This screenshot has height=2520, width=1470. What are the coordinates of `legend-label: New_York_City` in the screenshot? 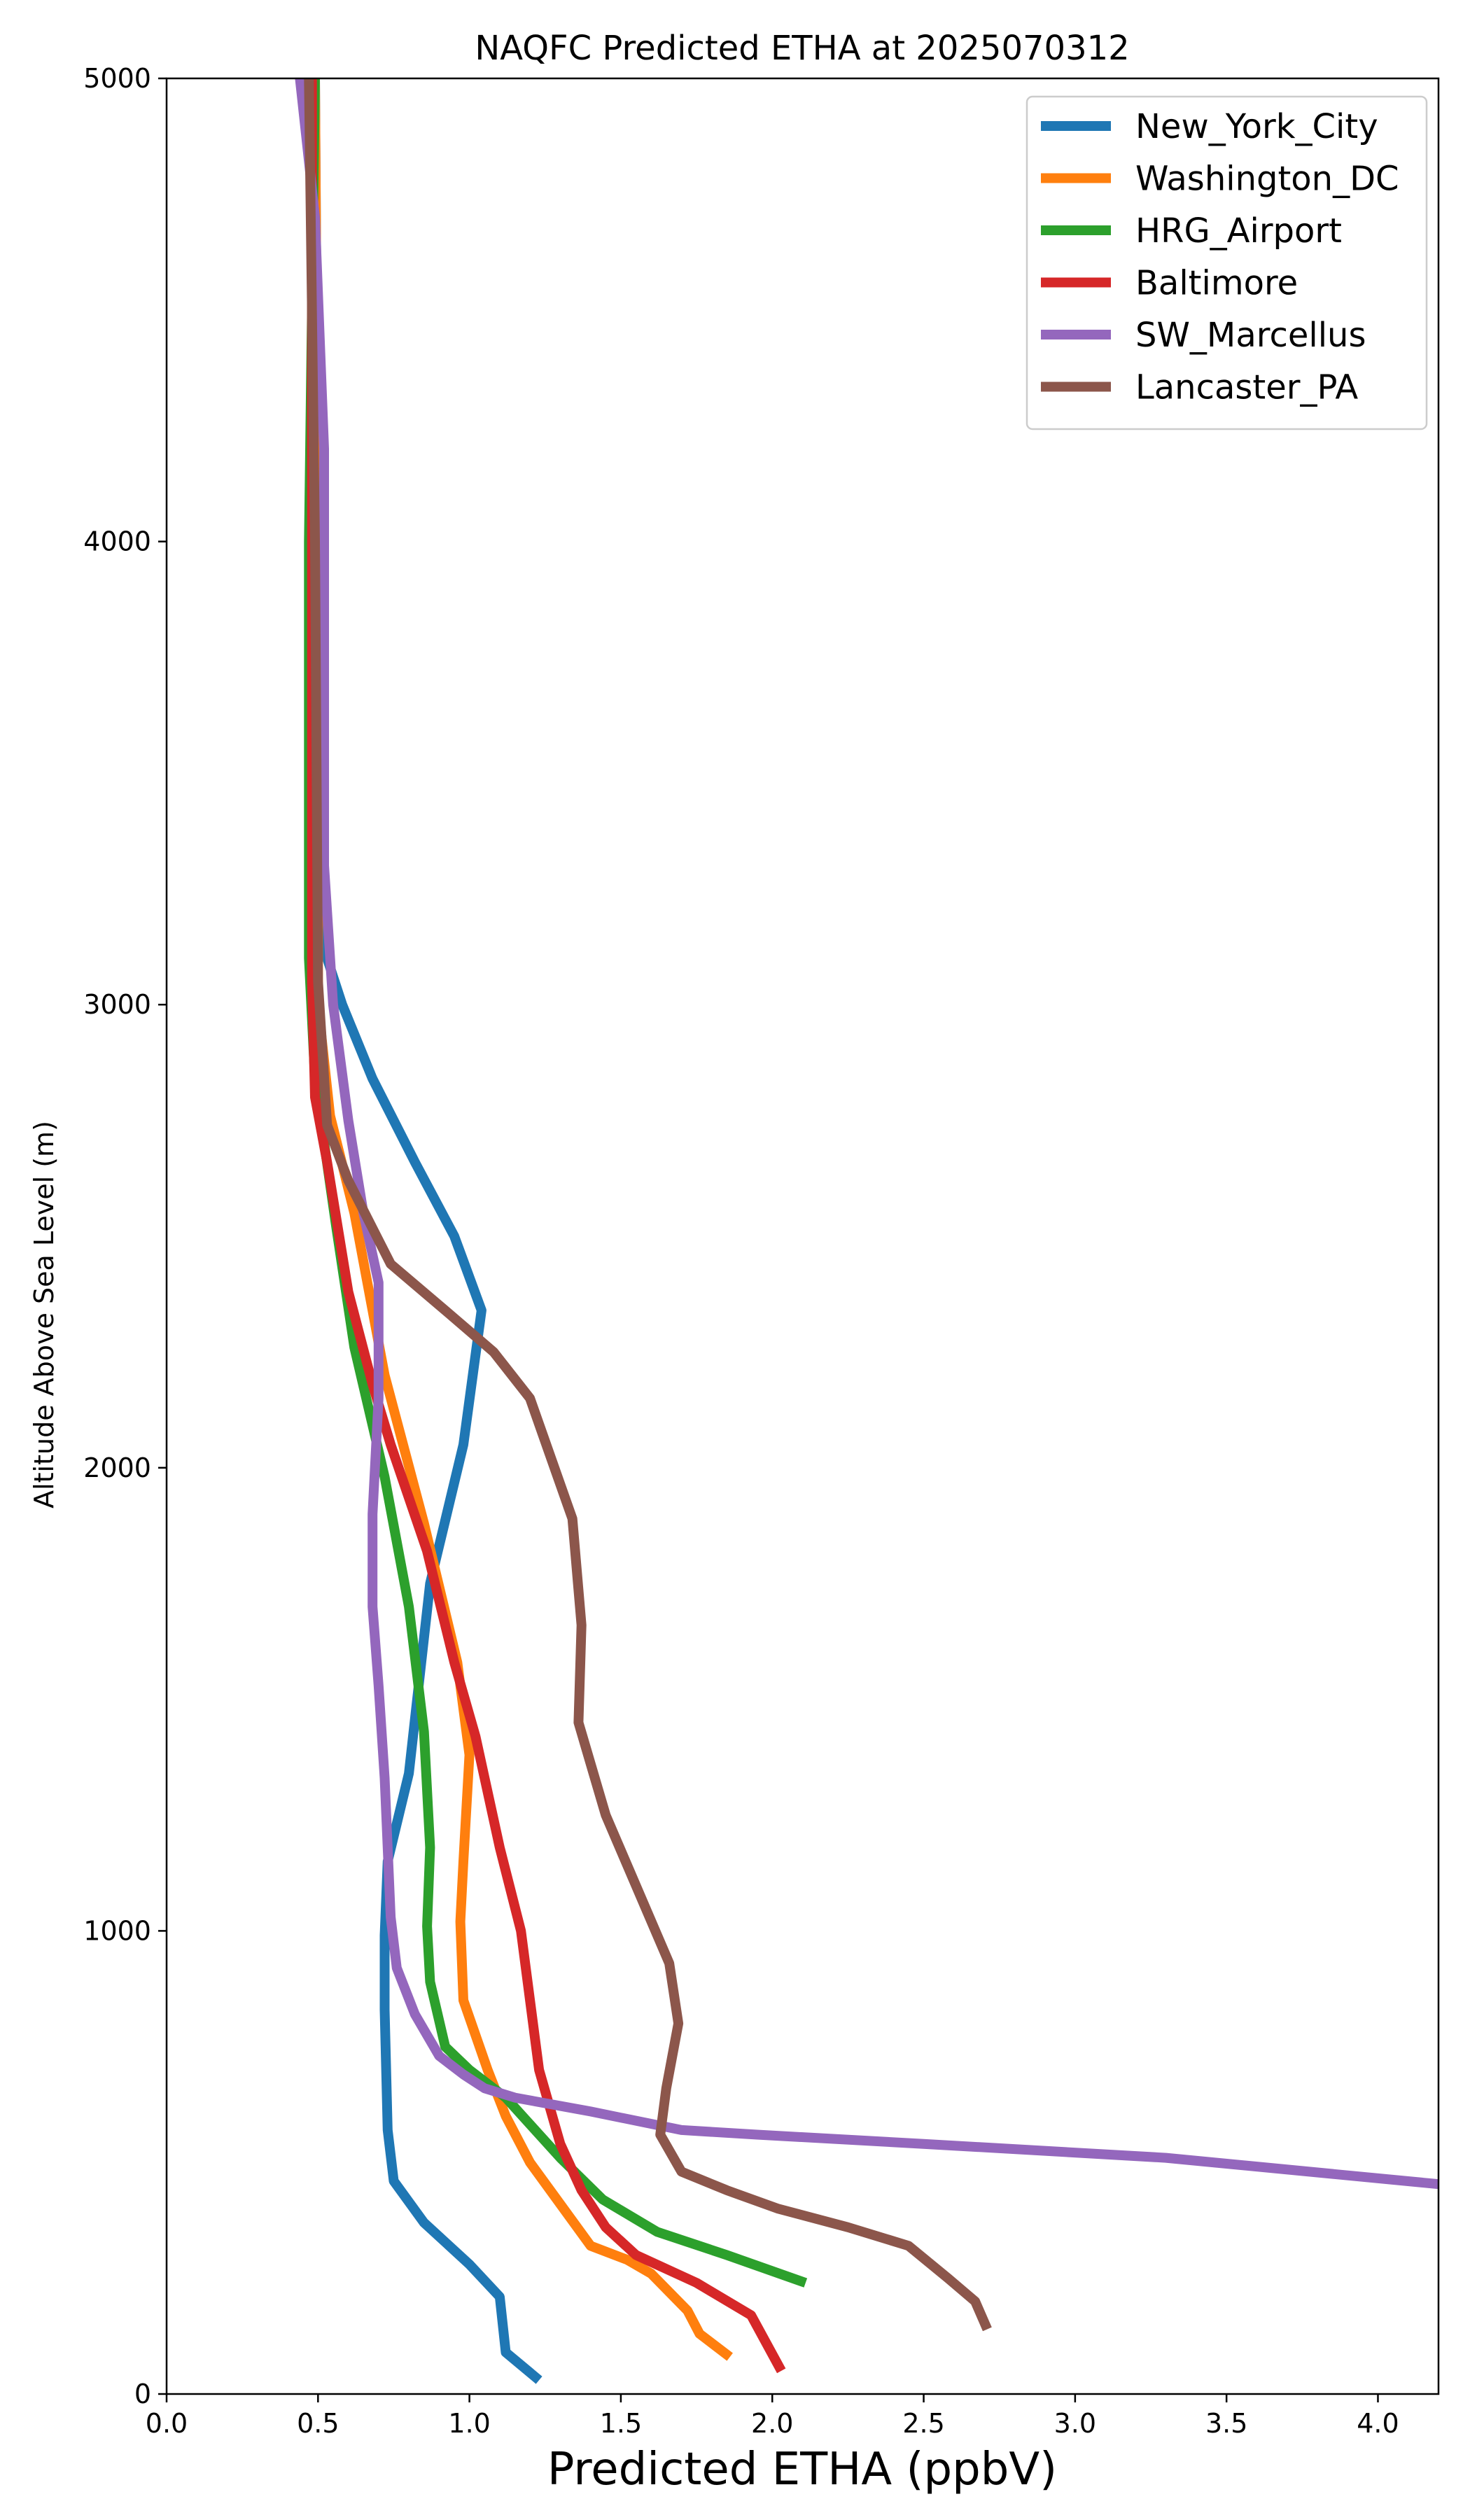 It's located at (1256, 126).